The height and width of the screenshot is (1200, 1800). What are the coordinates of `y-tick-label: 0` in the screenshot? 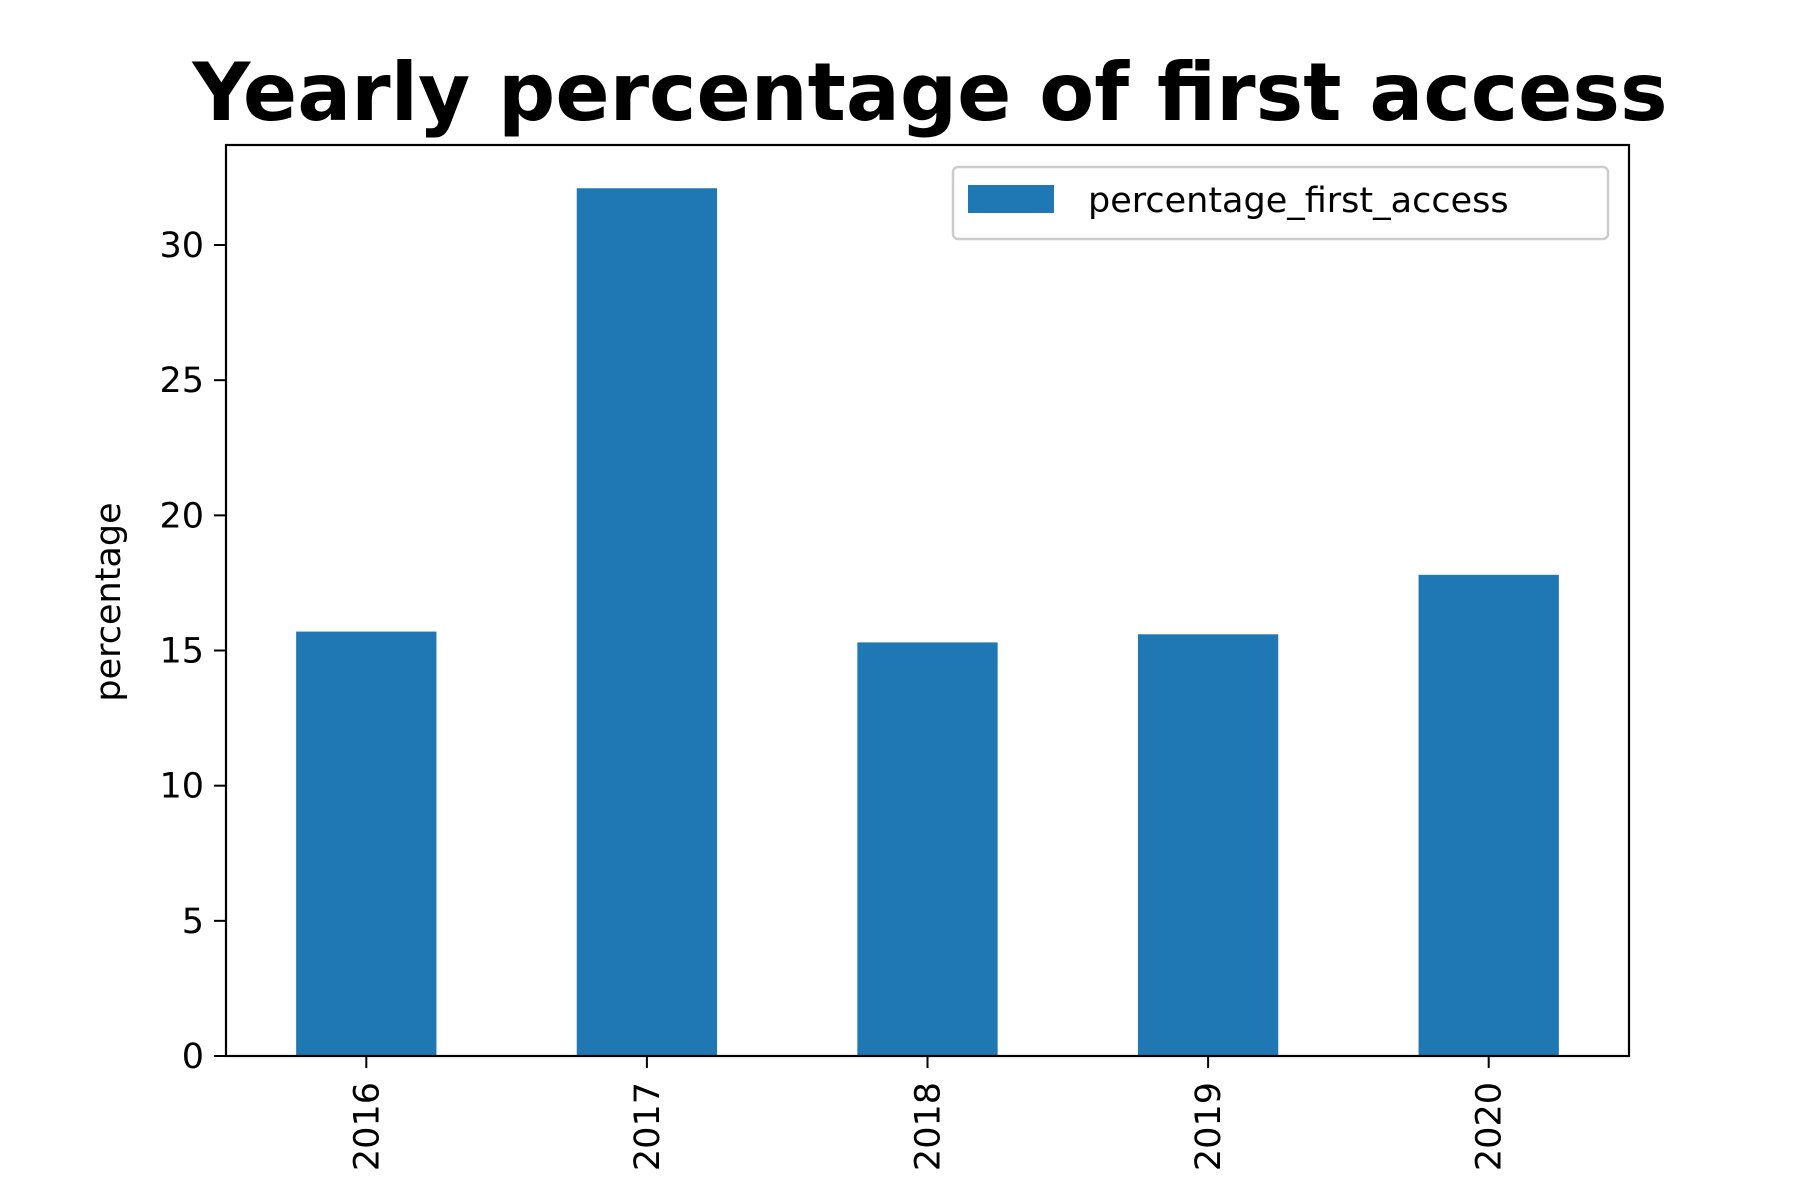 It's located at (193, 1057).